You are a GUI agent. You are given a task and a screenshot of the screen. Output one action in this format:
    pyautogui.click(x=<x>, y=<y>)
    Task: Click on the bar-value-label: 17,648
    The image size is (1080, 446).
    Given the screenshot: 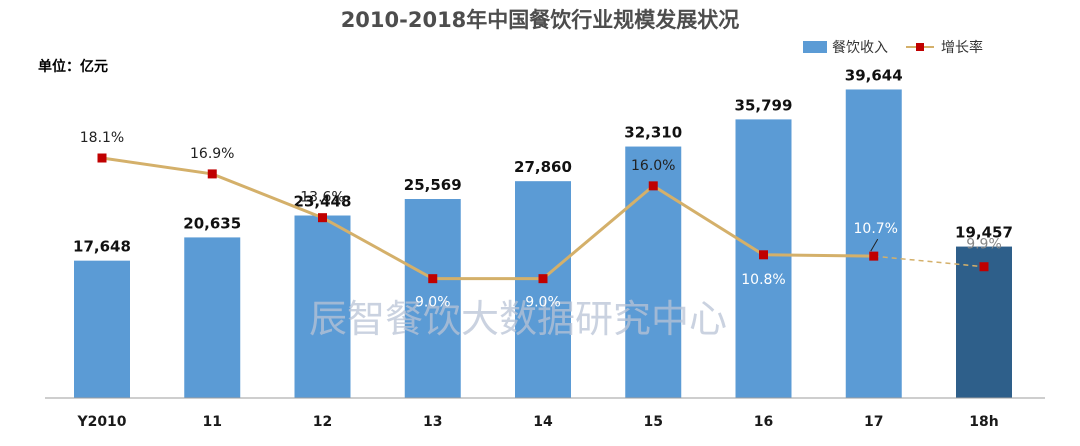 What is the action you would take?
    pyautogui.click(x=102, y=247)
    